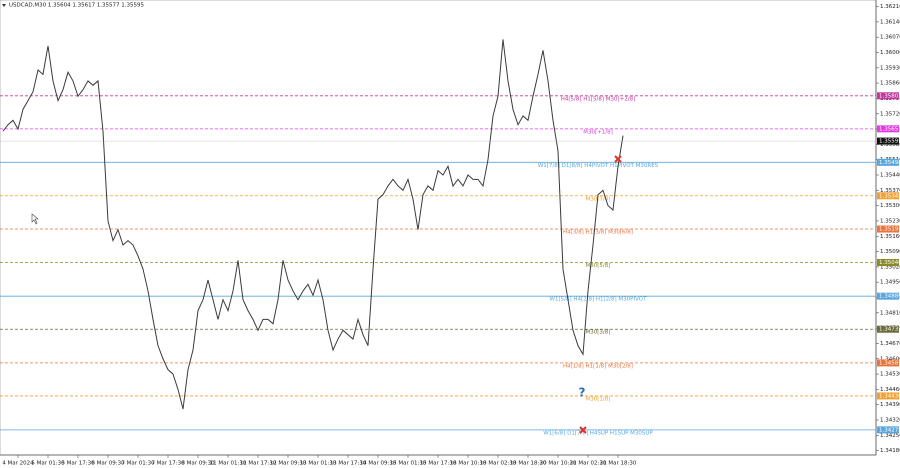  I want to click on y-tick-label: 1.35930, so click(890, 68).